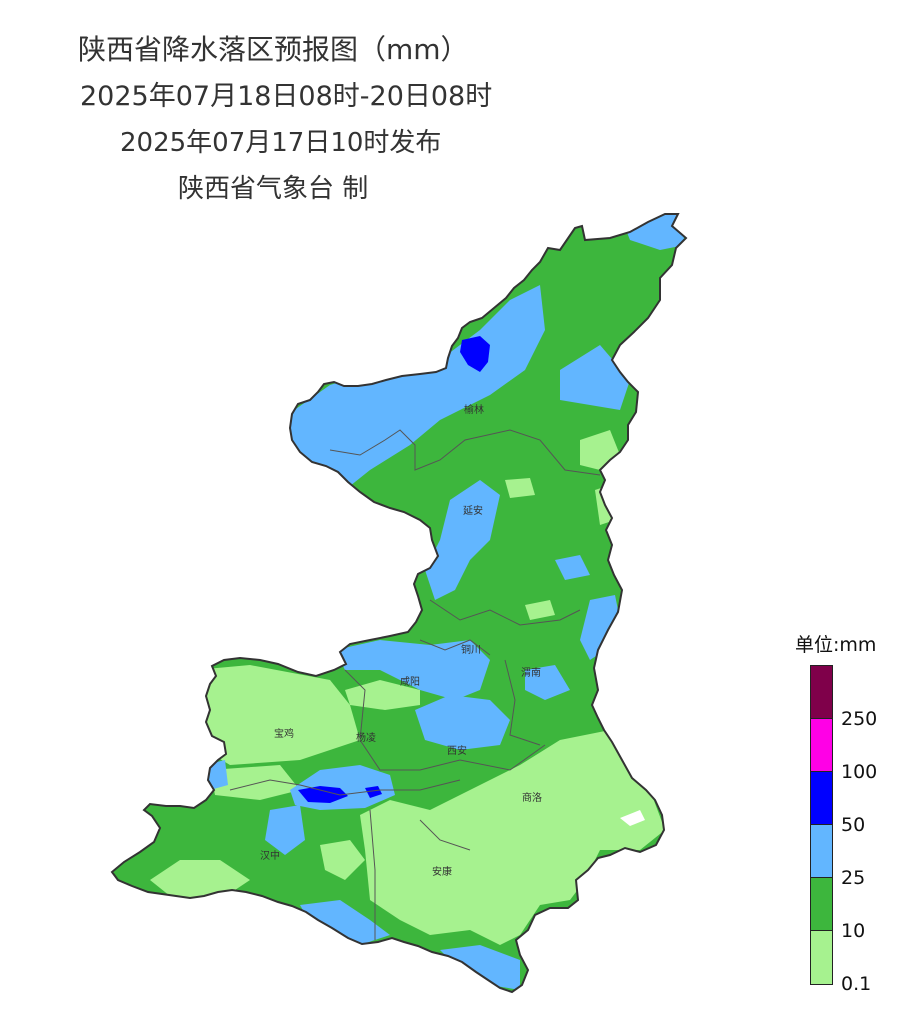  I want to click on city-label-xian: 西安, so click(457, 750).